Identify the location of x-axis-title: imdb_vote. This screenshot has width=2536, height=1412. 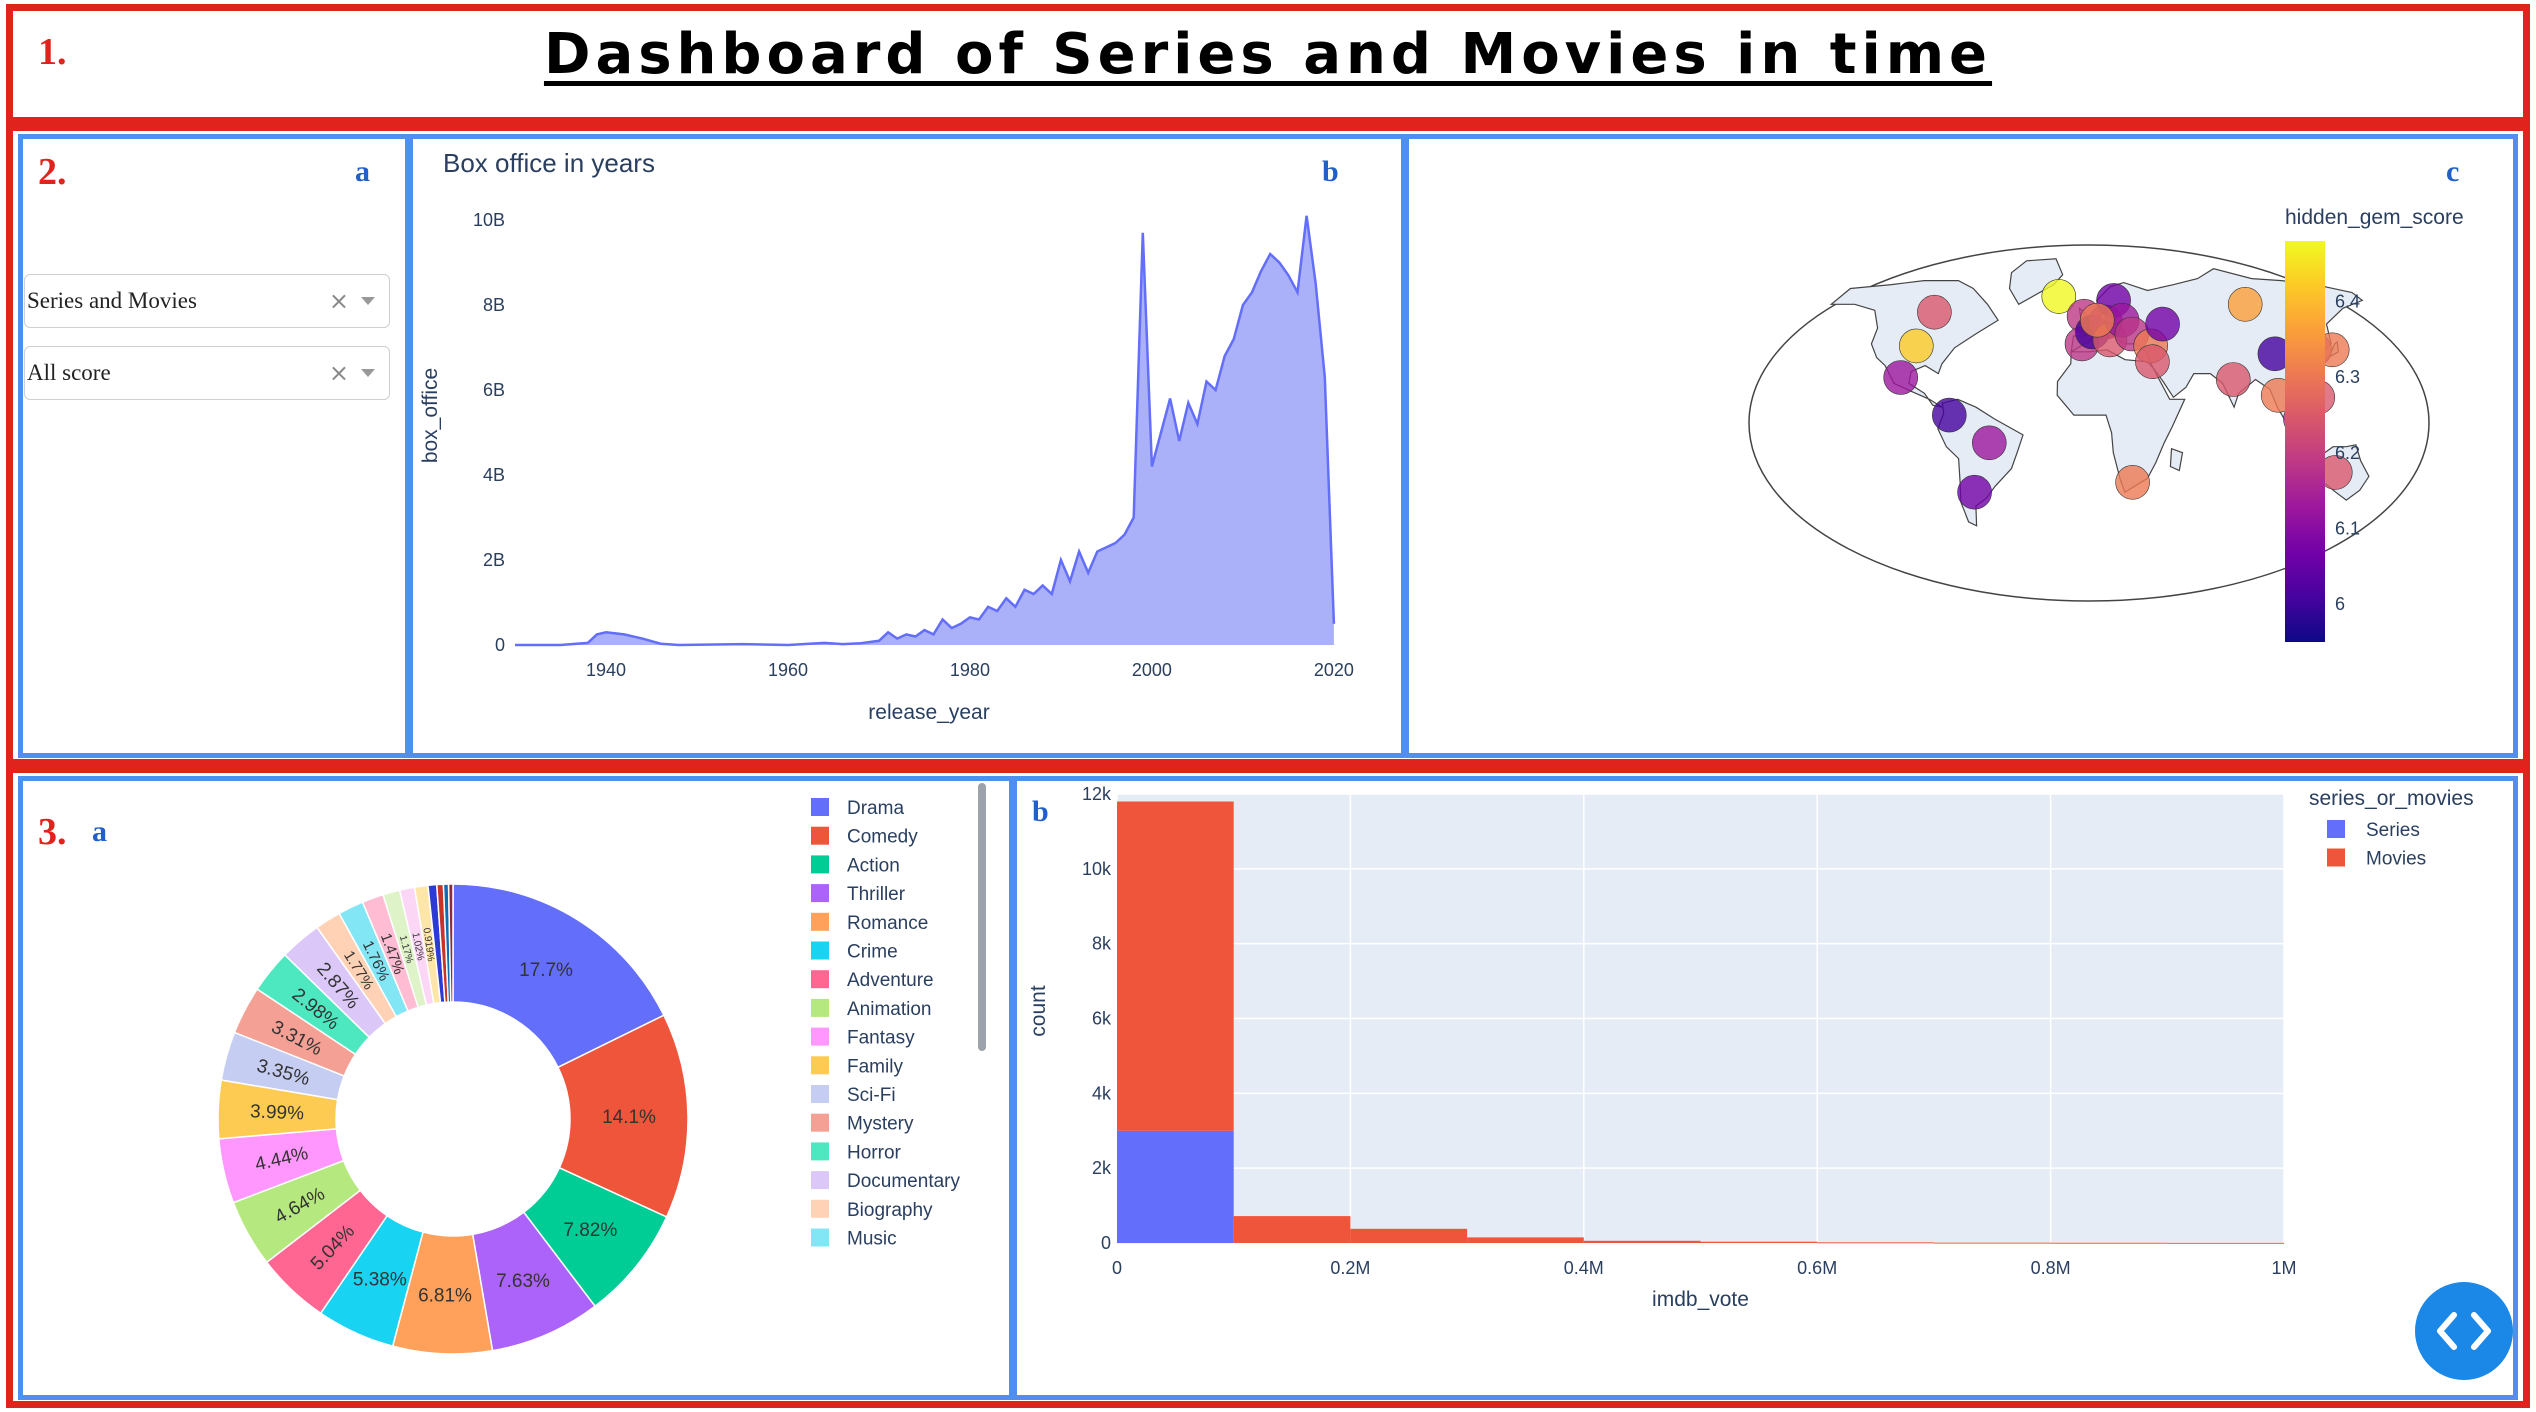
(1700, 1299).